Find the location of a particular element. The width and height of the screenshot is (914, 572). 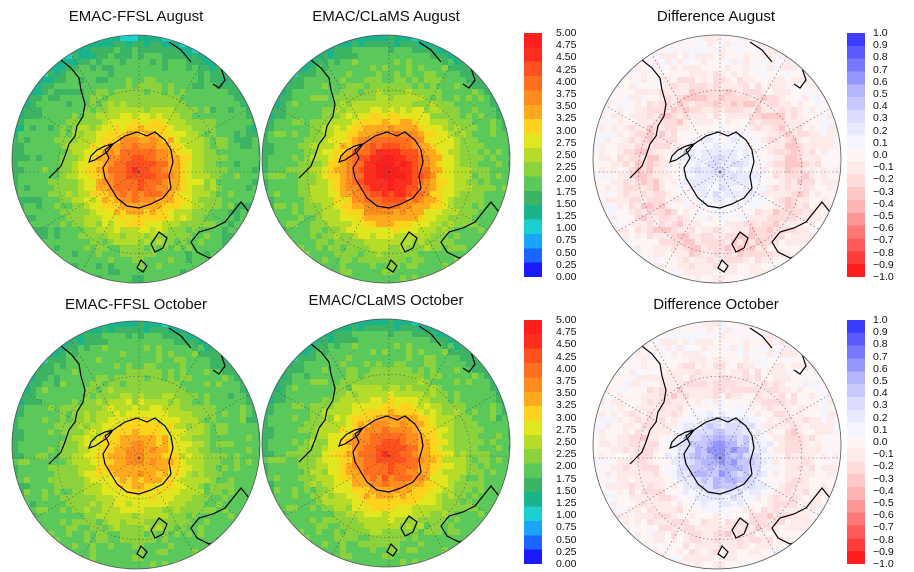

colorbar-tick-label: 0.25 is located at coordinates (566, 265).